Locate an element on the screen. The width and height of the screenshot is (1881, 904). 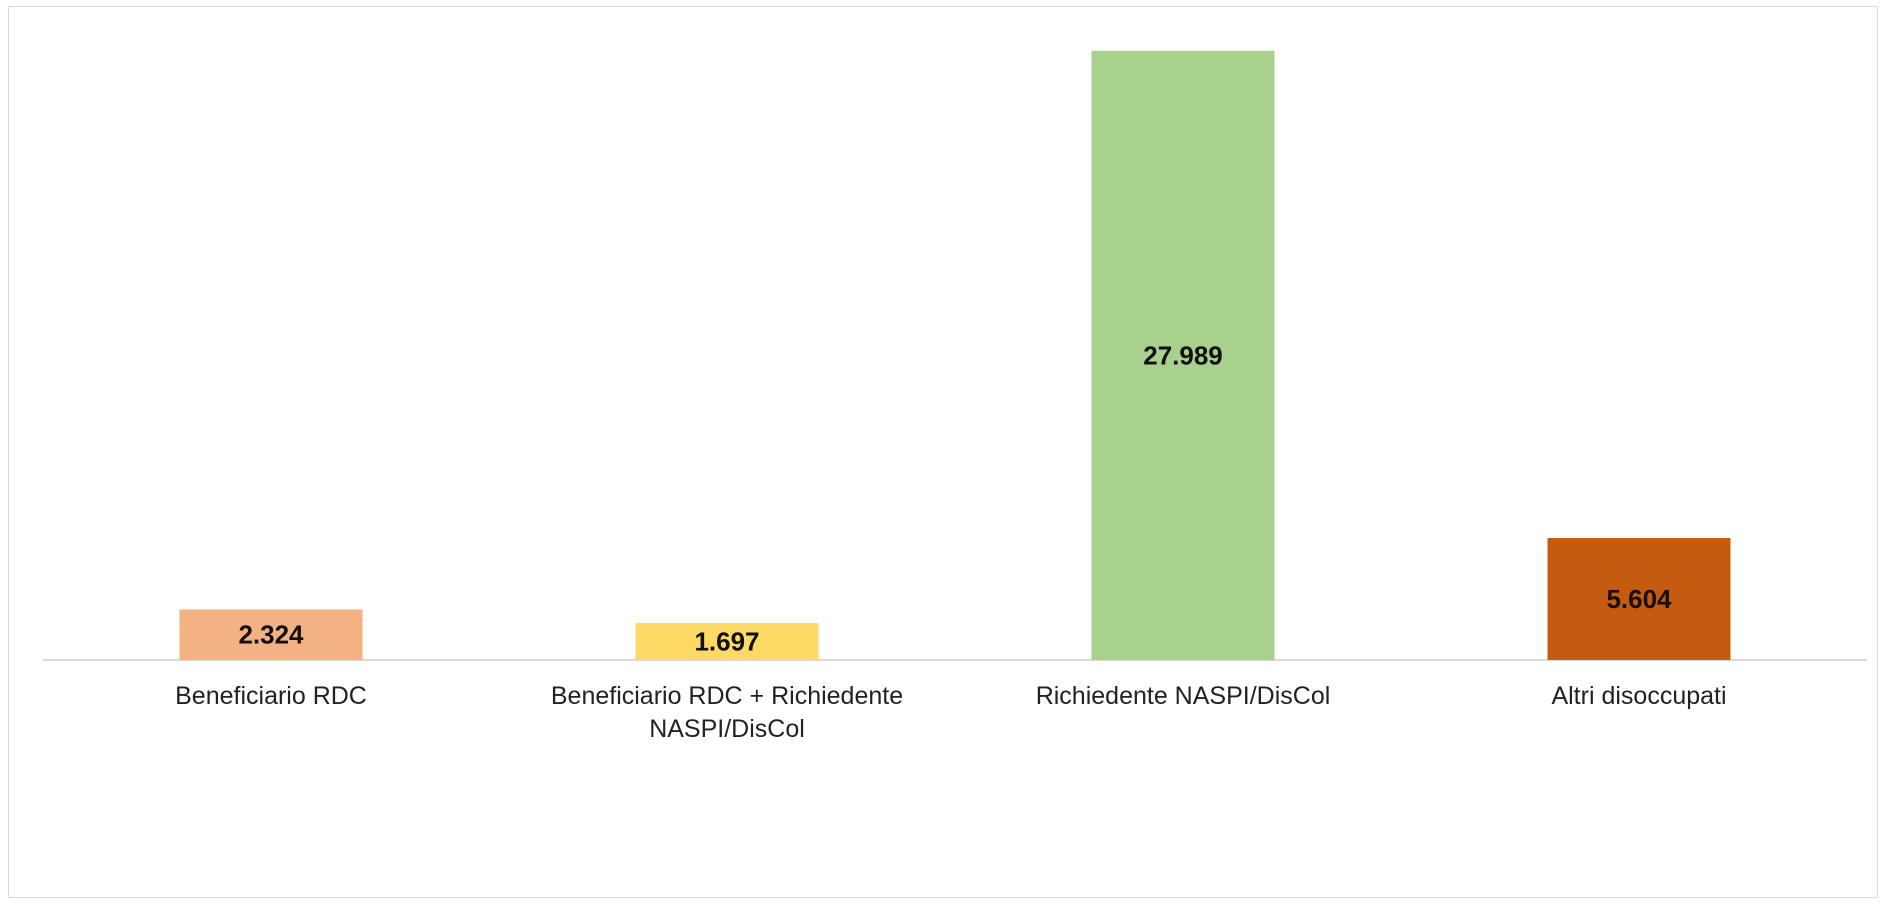
bar-value-label-4: 5.604 is located at coordinates (1639, 599).